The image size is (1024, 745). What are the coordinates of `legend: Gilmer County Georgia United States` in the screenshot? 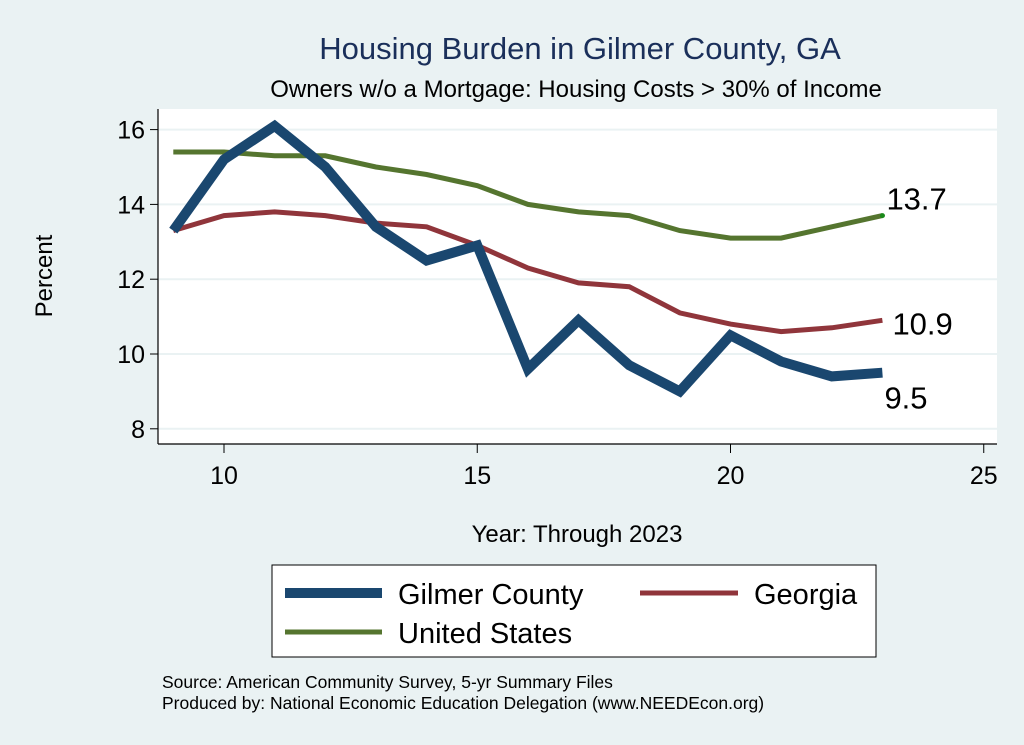 It's located at (574, 611).